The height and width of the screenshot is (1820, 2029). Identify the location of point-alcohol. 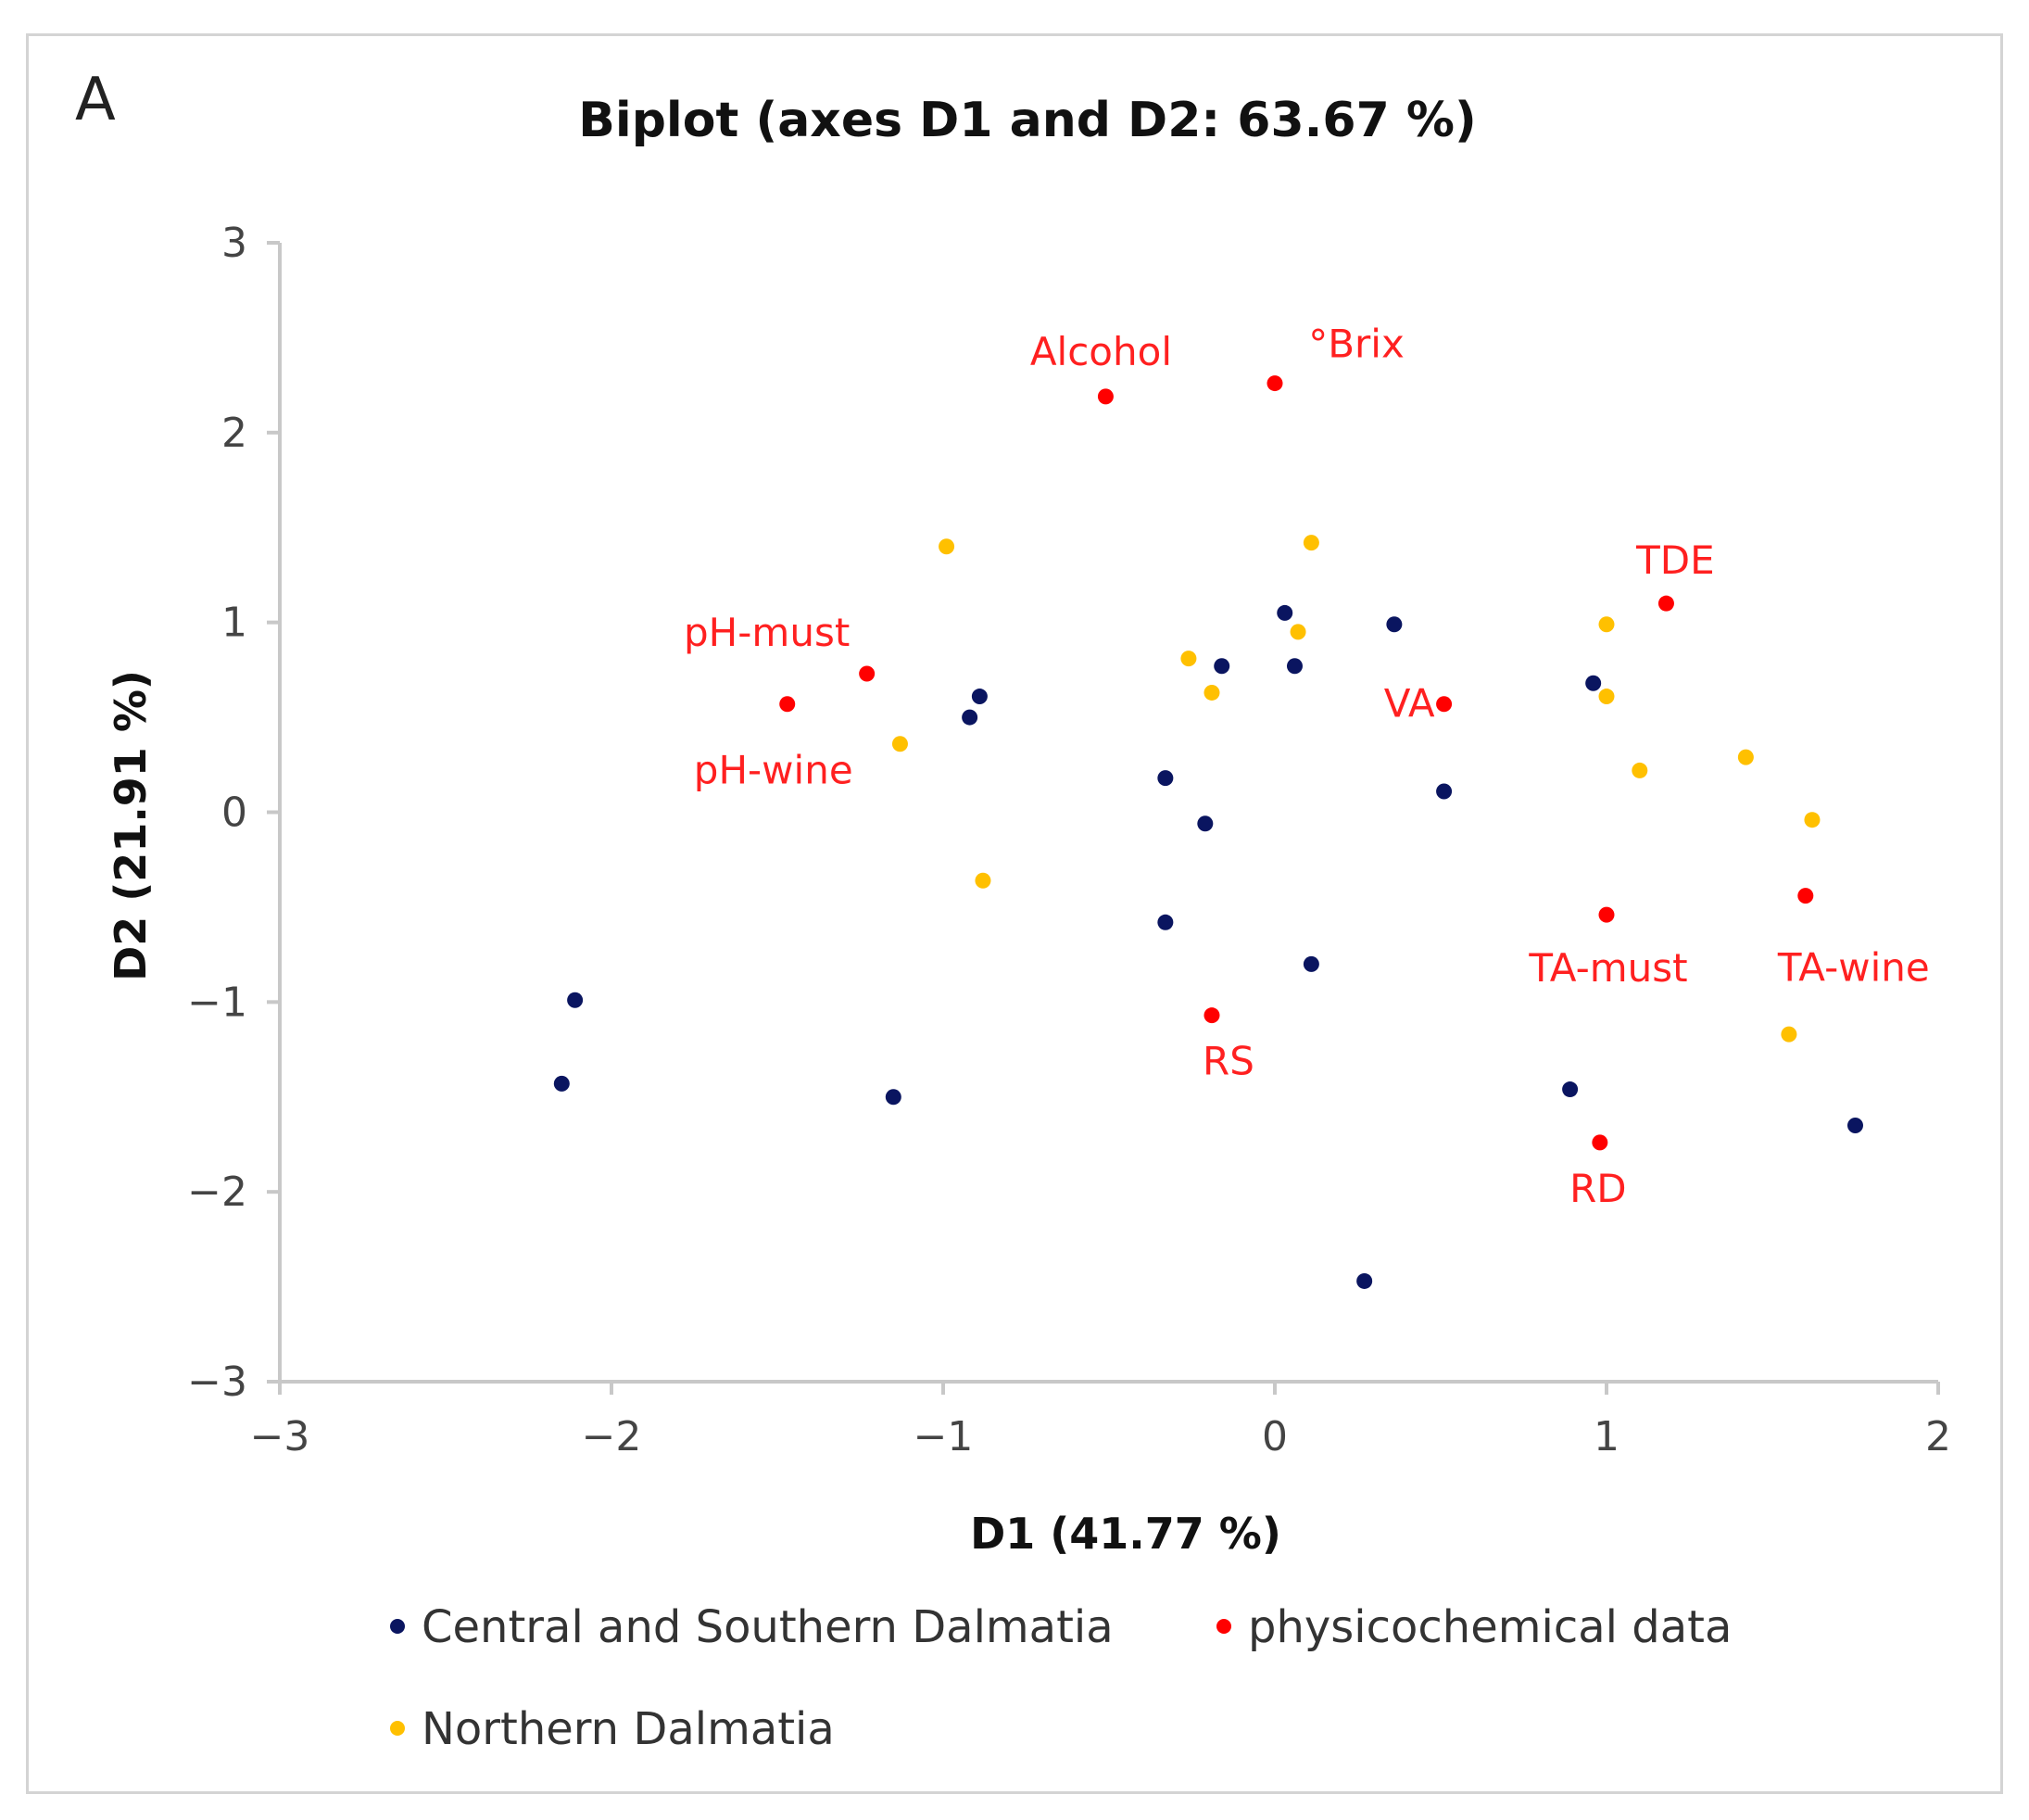
(1105, 396).